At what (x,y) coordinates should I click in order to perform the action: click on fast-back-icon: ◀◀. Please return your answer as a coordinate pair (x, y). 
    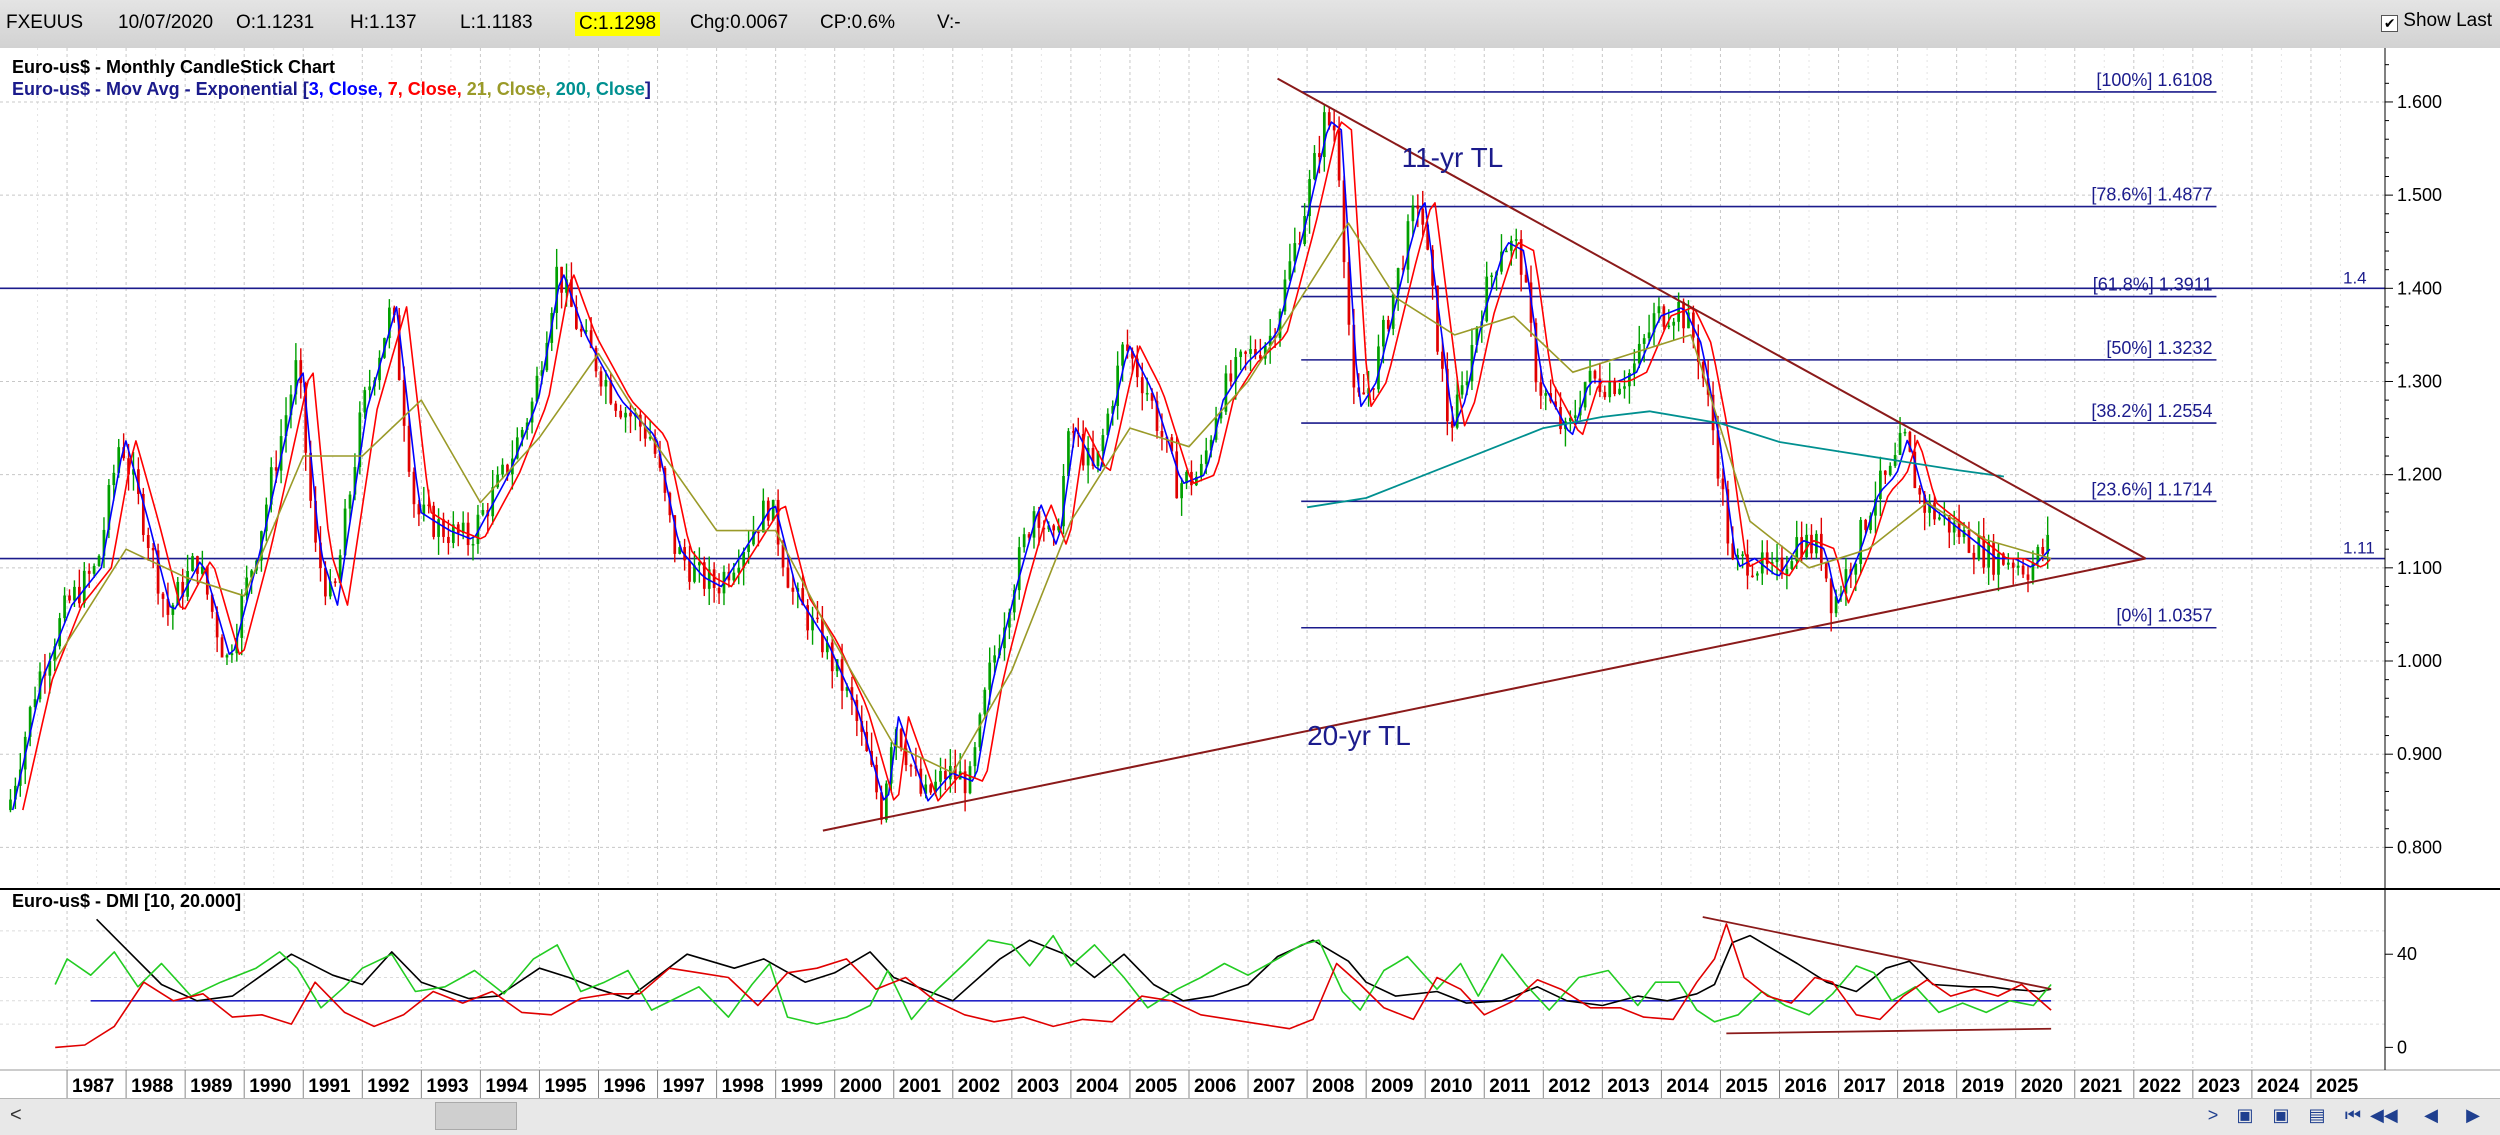
    Looking at the image, I should click on (2384, 1115).